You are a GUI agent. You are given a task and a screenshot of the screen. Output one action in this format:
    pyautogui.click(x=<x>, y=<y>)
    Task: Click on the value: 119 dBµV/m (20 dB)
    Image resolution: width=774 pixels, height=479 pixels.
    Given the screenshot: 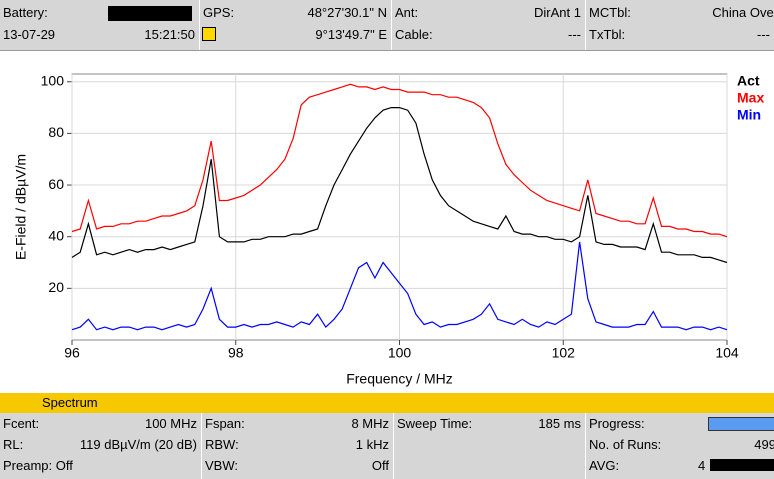 What is the action you would take?
    pyautogui.click(x=138, y=444)
    